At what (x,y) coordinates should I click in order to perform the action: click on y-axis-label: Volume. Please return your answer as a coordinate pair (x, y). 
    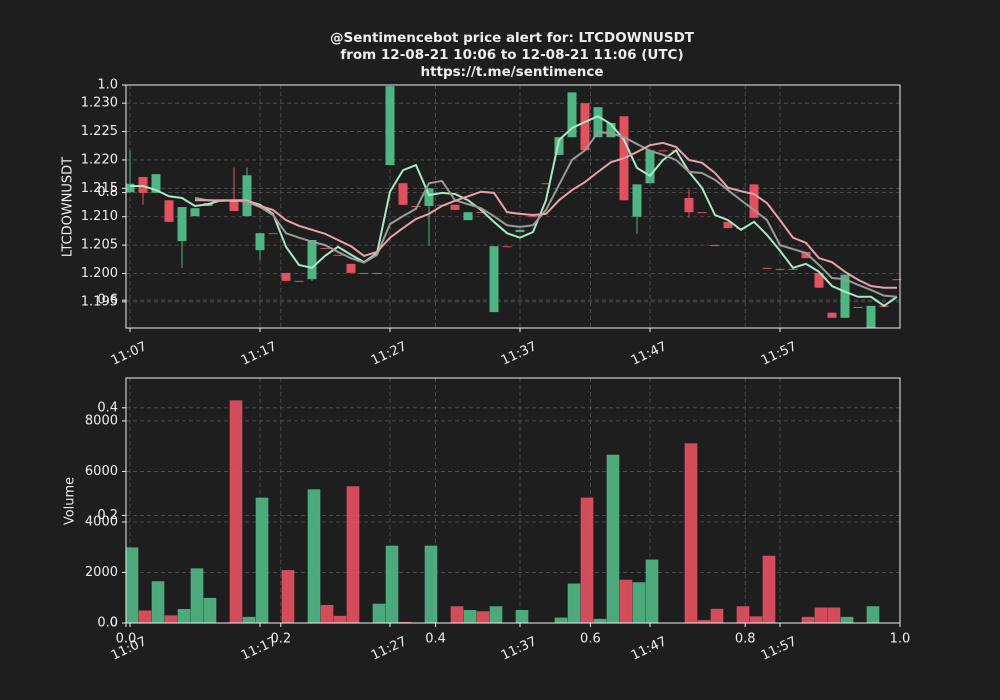
    Looking at the image, I should click on (70, 501).